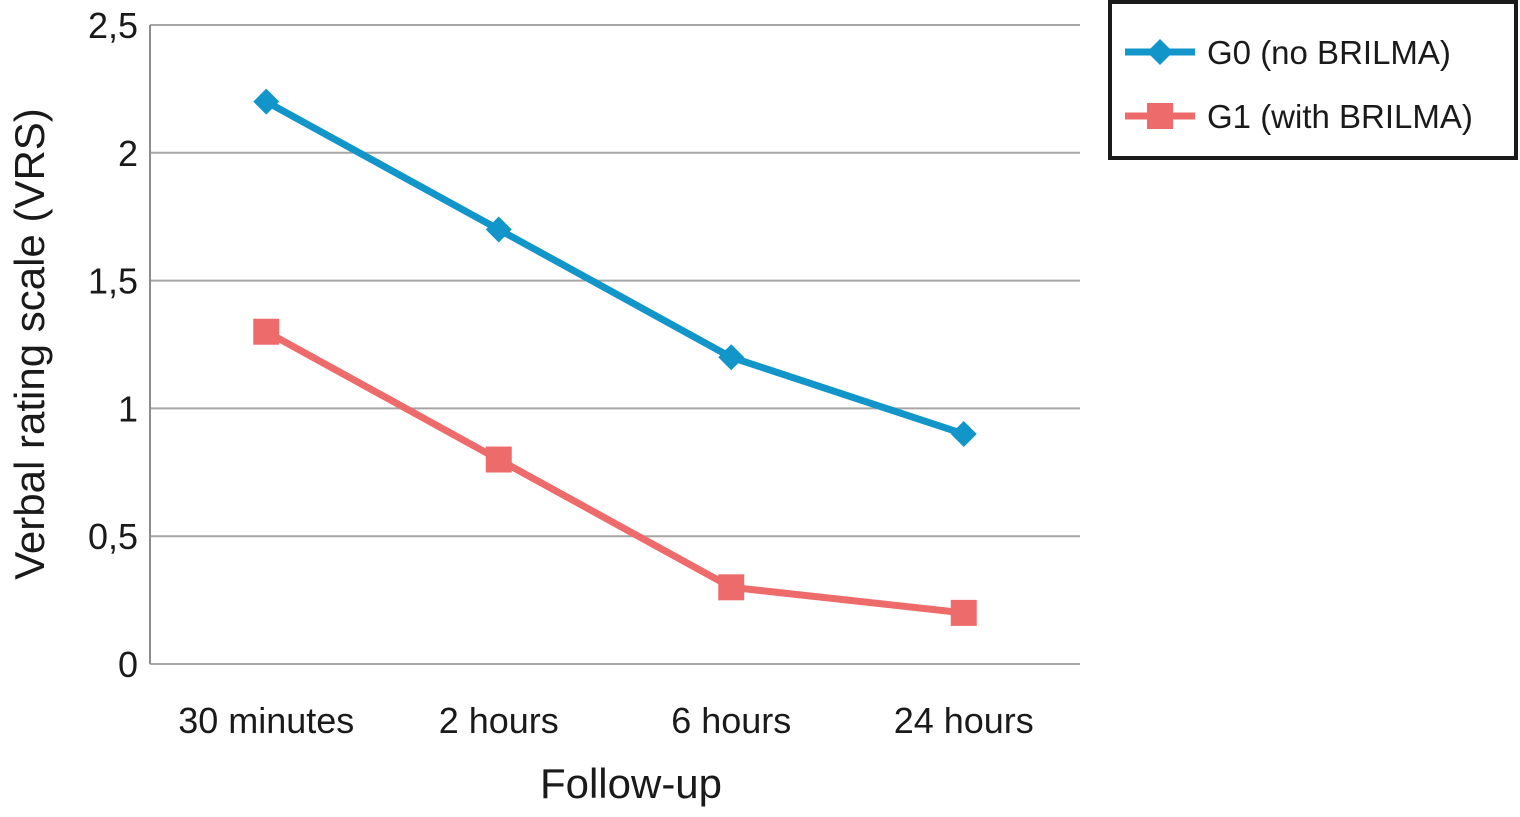  I want to click on legend-box, so click(1313, 80).